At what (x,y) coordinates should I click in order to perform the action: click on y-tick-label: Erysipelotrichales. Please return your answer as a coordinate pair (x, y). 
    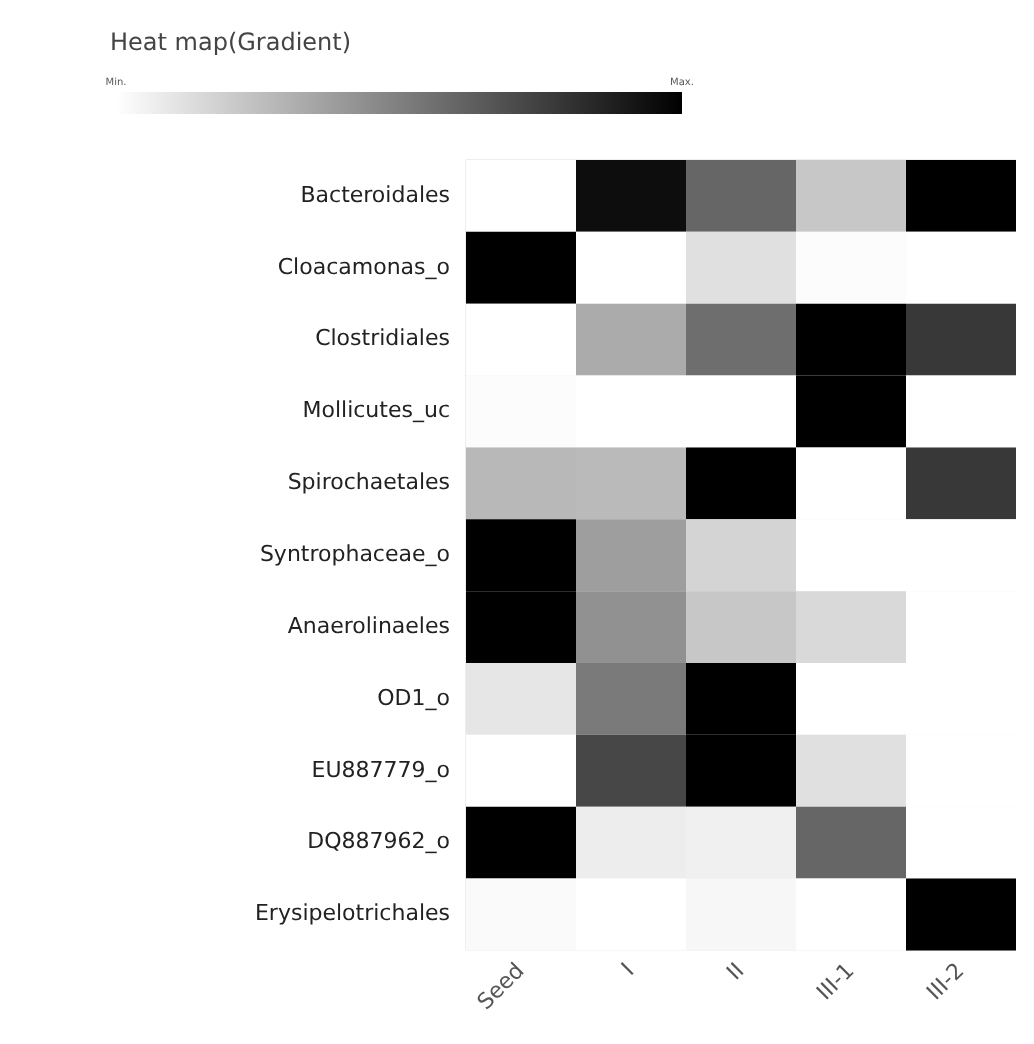
    Looking at the image, I should click on (352, 913).